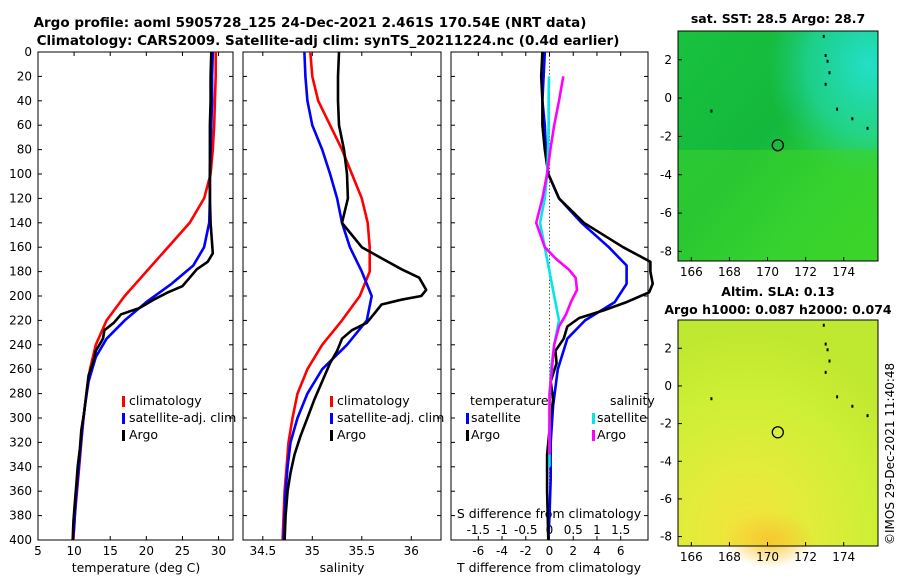 The image size is (900, 580). What do you see at coordinates (20, 296) in the screenshot?
I see `depth-tick-label: 200` at bounding box center [20, 296].